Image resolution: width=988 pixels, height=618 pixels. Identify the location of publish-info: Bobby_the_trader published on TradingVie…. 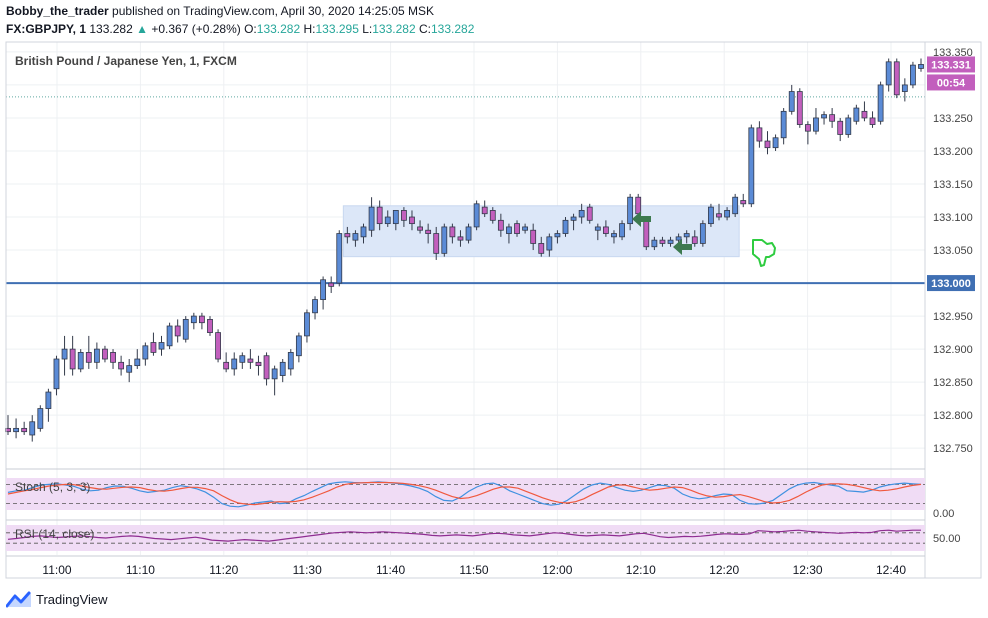
(220, 11).